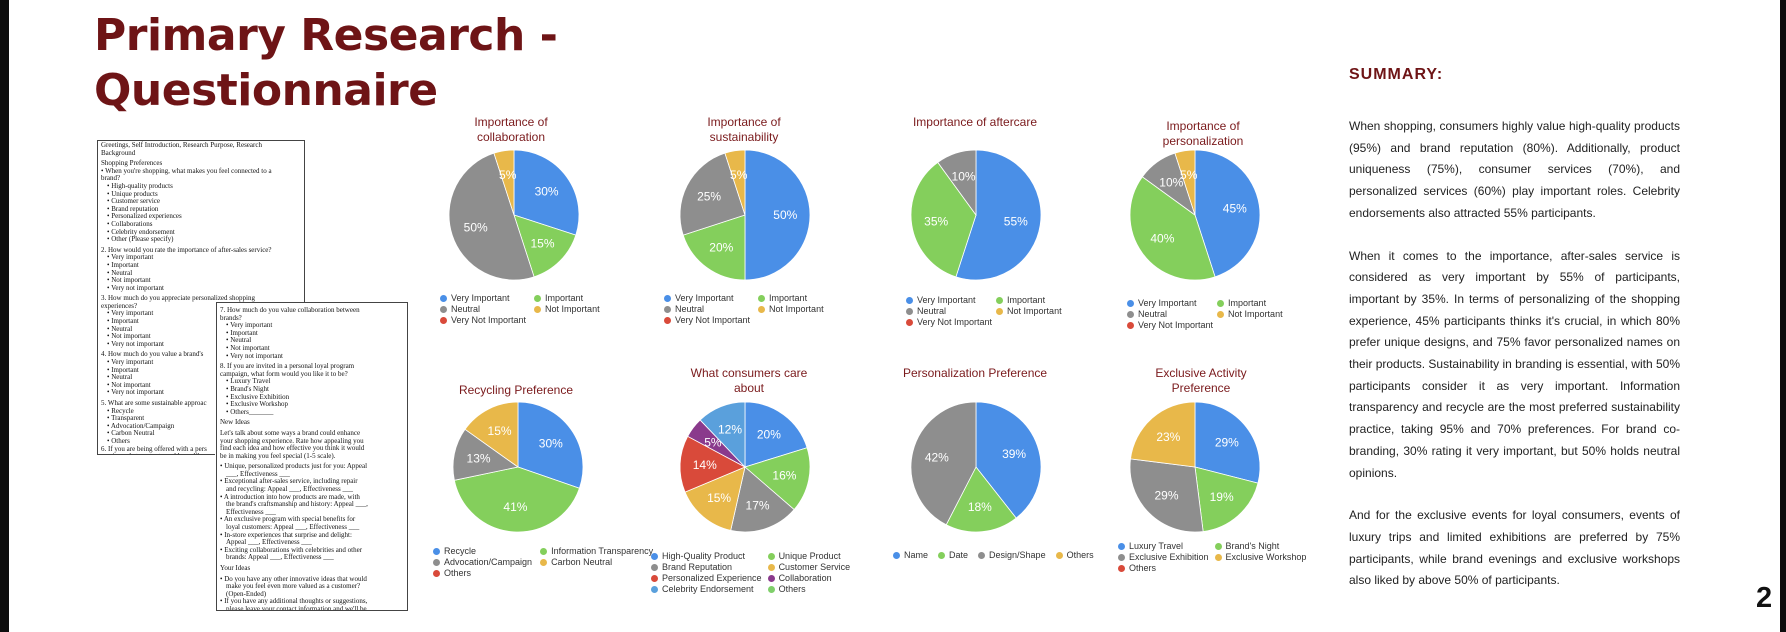 Image resolution: width=1786 pixels, height=632 pixels. I want to click on legend-label: Not Important, so click(1255, 314).